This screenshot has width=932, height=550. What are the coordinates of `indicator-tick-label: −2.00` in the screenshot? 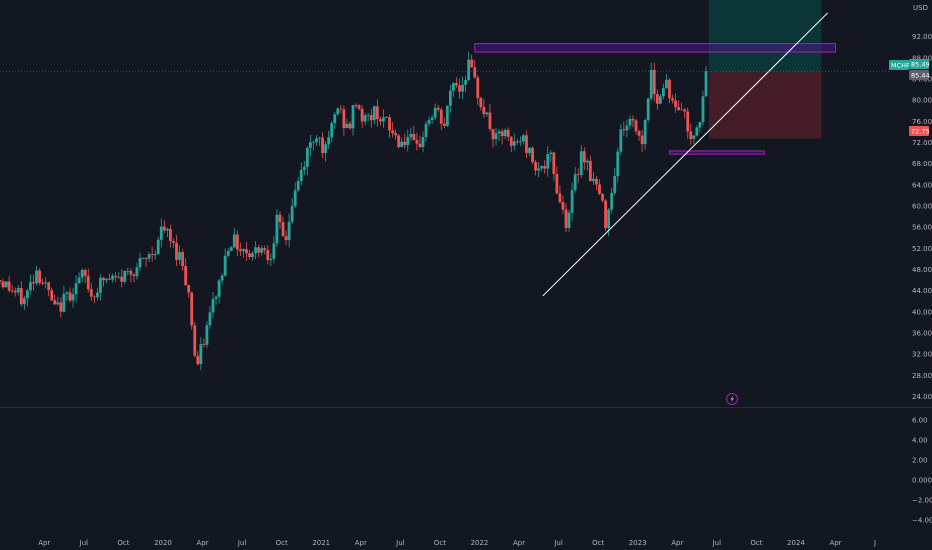 It's located at (922, 501).